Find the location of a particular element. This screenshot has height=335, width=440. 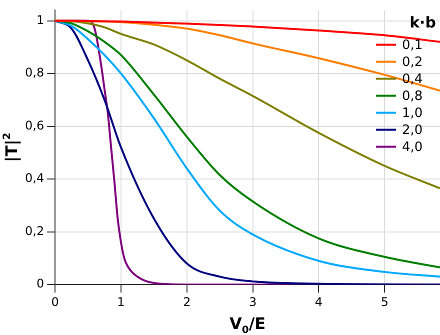

legend-title: k·b is located at coordinates (423, 23).